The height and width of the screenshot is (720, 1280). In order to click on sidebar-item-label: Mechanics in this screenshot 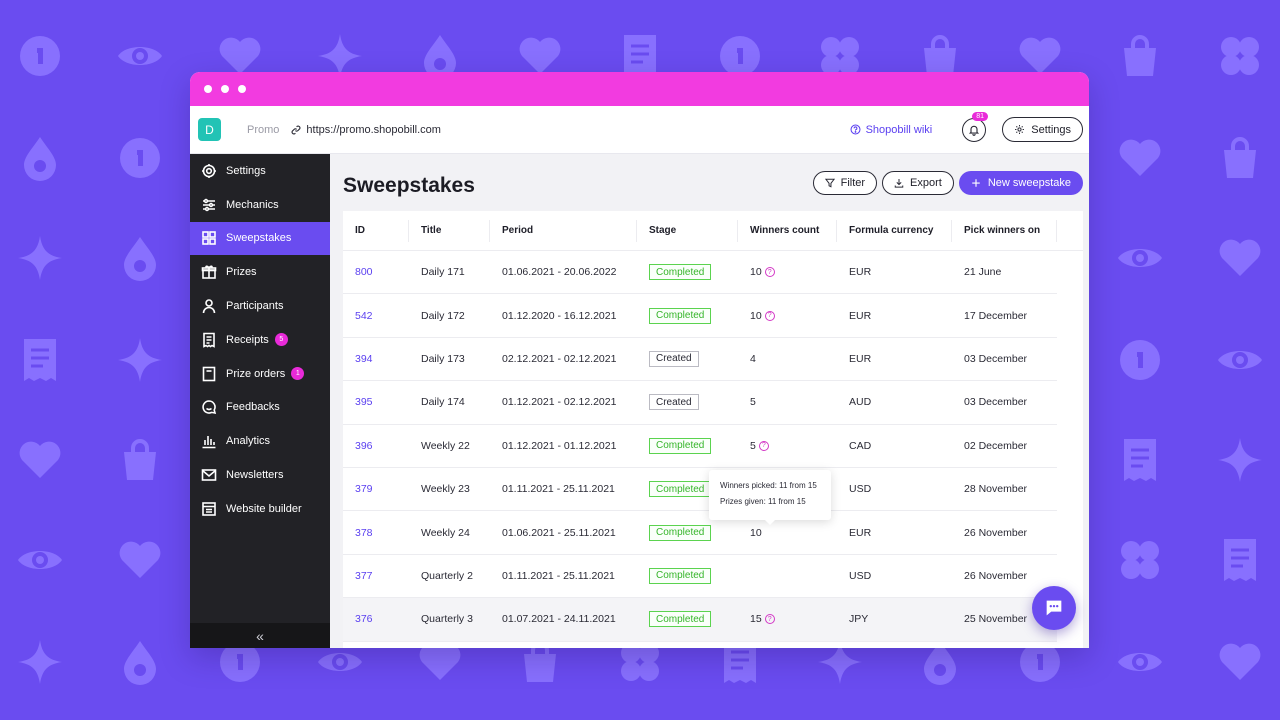, I will do `click(252, 204)`.